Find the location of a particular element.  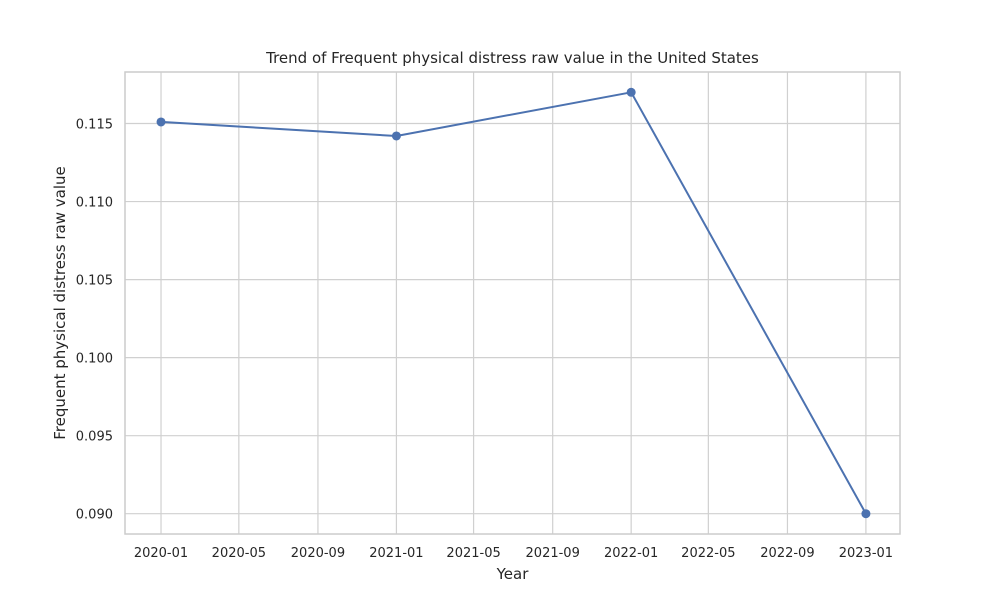

x-tick-label: 2021-09 is located at coordinates (553, 553).